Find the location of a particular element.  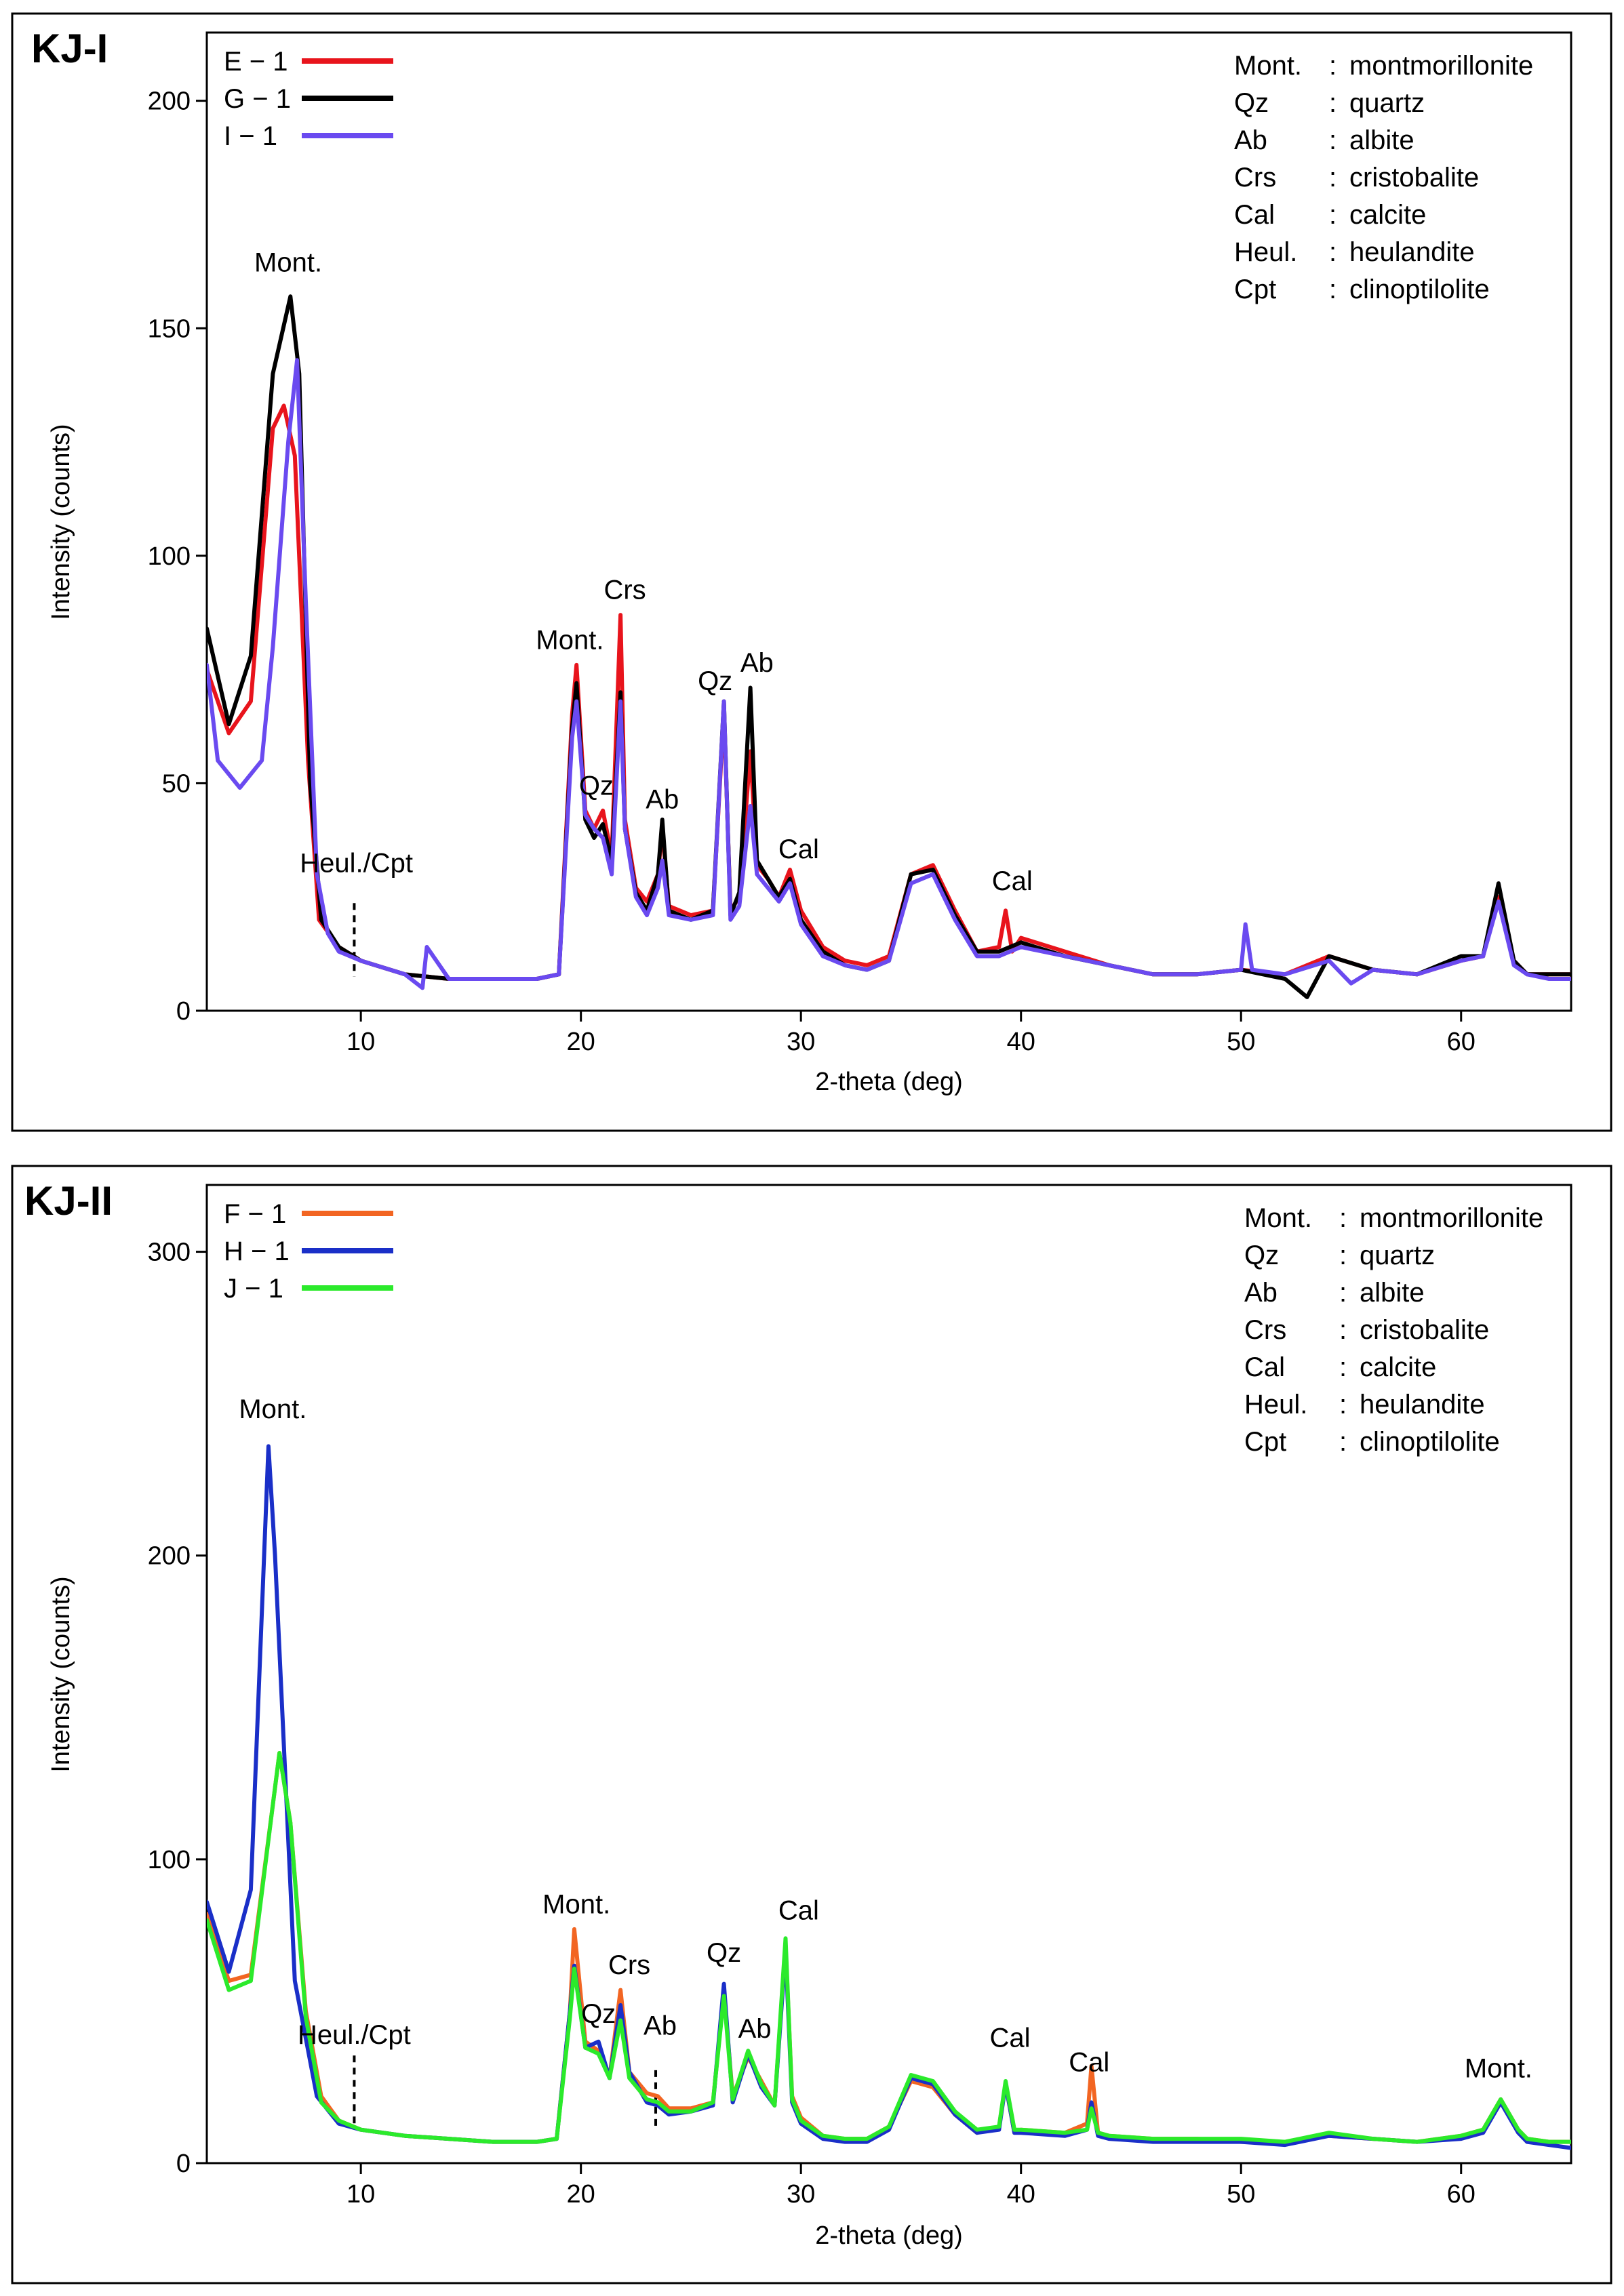

legend: F − 1 H − 1 J − 1 is located at coordinates (308, 1251).